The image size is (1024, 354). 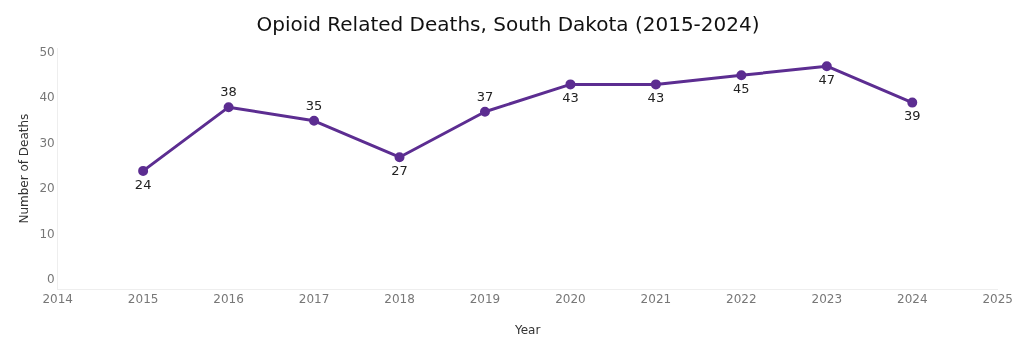 I want to click on y-tick-label: 10, so click(x=47, y=233).